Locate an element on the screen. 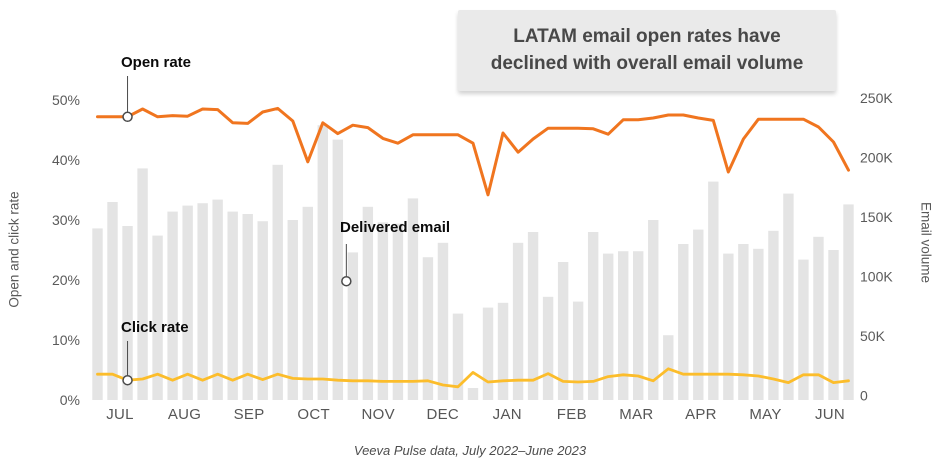 The height and width of the screenshot is (470, 940). left-axis-title: Open and click rate is located at coordinates (14, 249).